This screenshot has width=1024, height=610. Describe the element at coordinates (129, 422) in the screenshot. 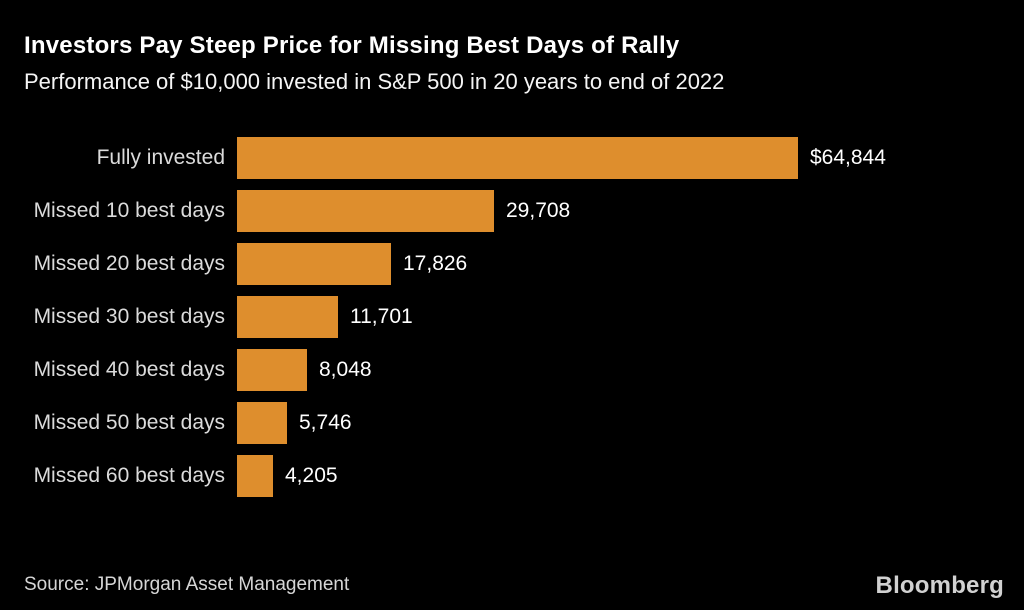

I see `category-label: Missed 50 best days` at that location.